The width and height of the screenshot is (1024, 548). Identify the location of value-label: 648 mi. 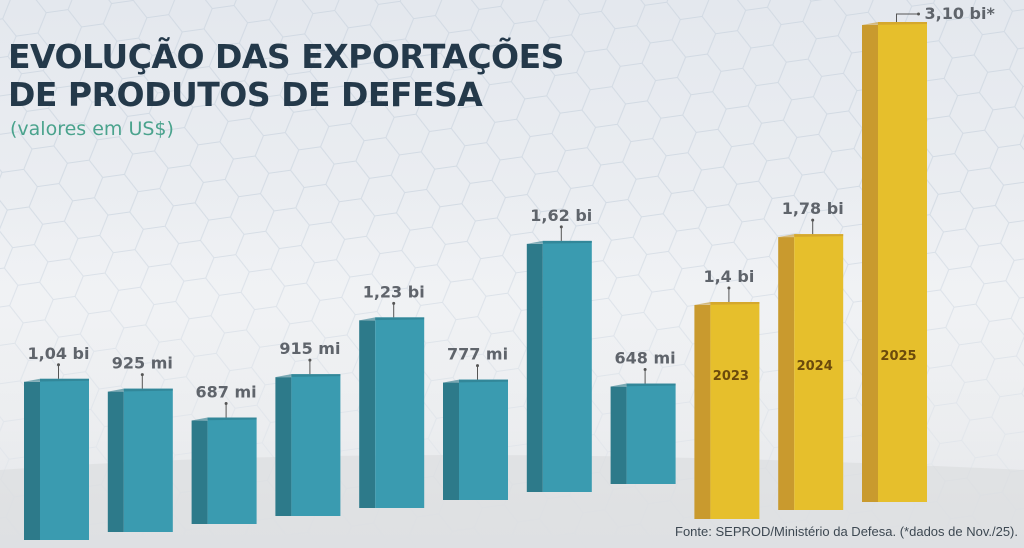
(645, 358).